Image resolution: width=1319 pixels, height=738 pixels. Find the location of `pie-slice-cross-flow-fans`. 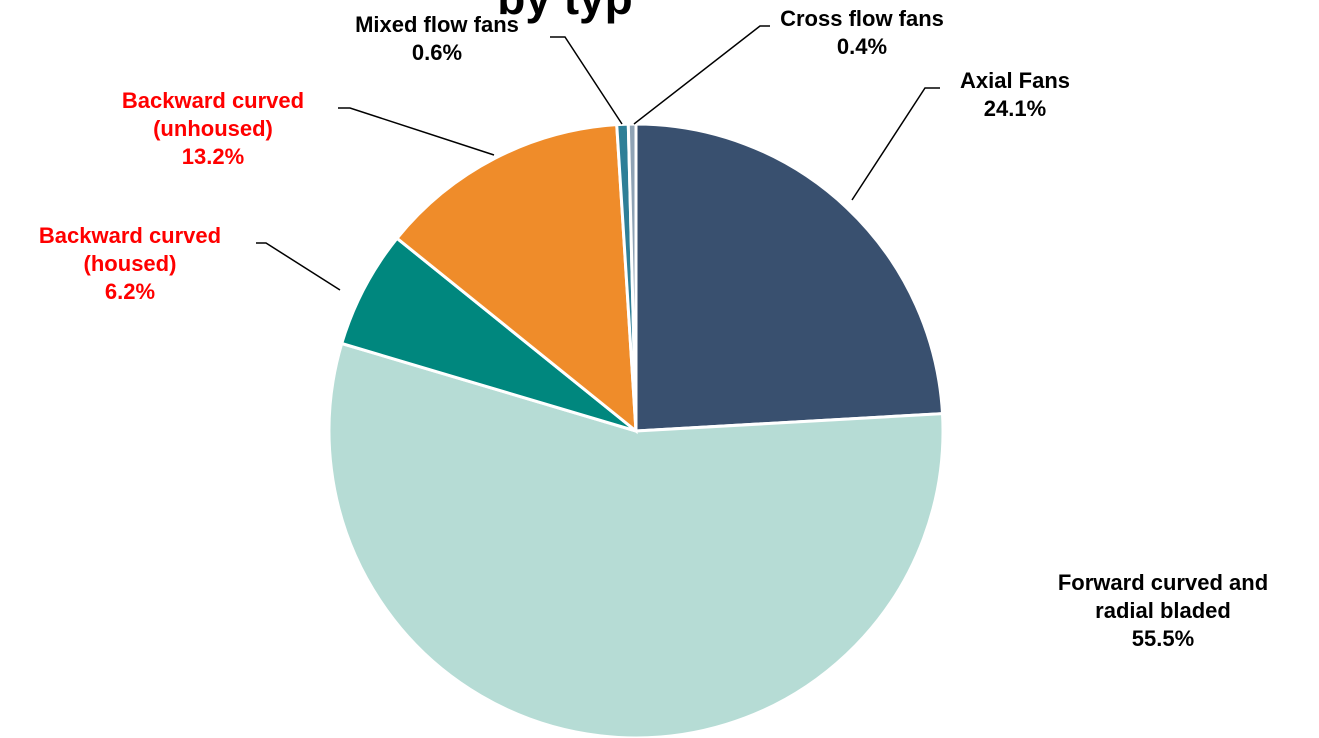

pie-slice-cross-flow-fans is located at coordinates (632, 277).